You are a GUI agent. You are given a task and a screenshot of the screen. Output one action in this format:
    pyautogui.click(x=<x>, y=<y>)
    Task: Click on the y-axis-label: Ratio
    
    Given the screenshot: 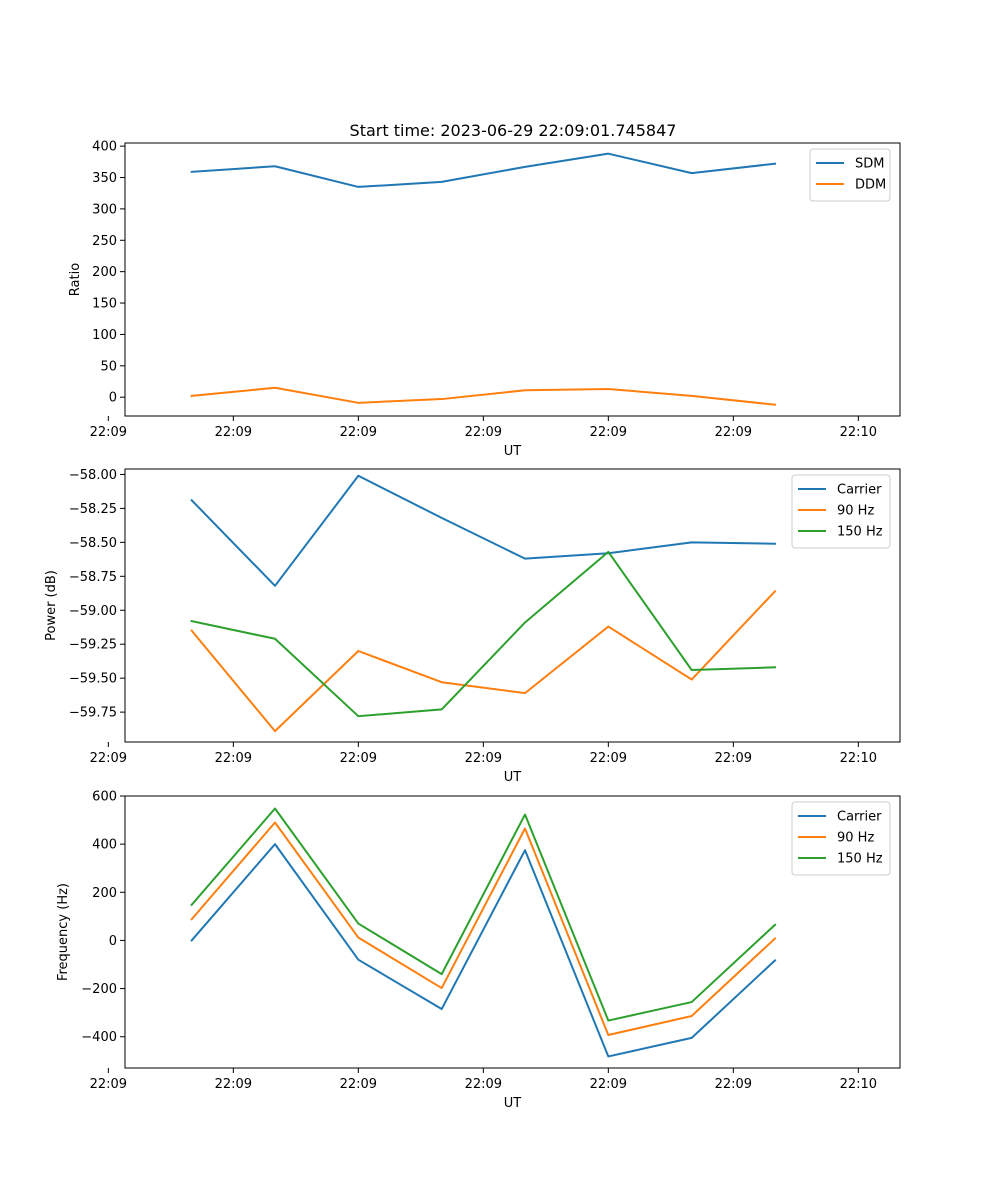 What is the action you would take?
    pyautogui.click(x=75, y=279)
    